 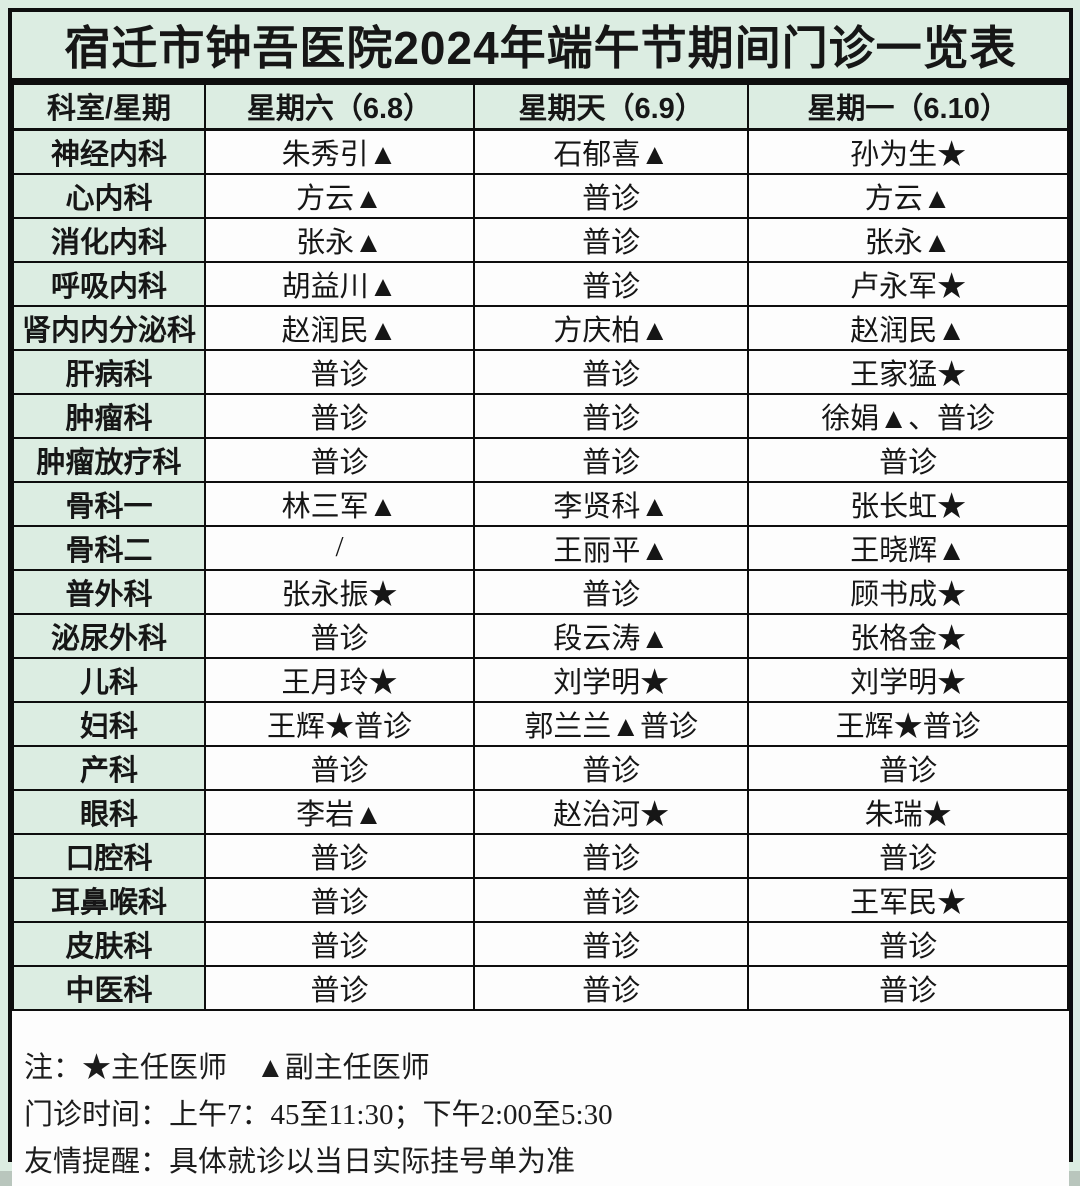 I want to click on monday-cell: 张永▲, so click(x=908, y=239).